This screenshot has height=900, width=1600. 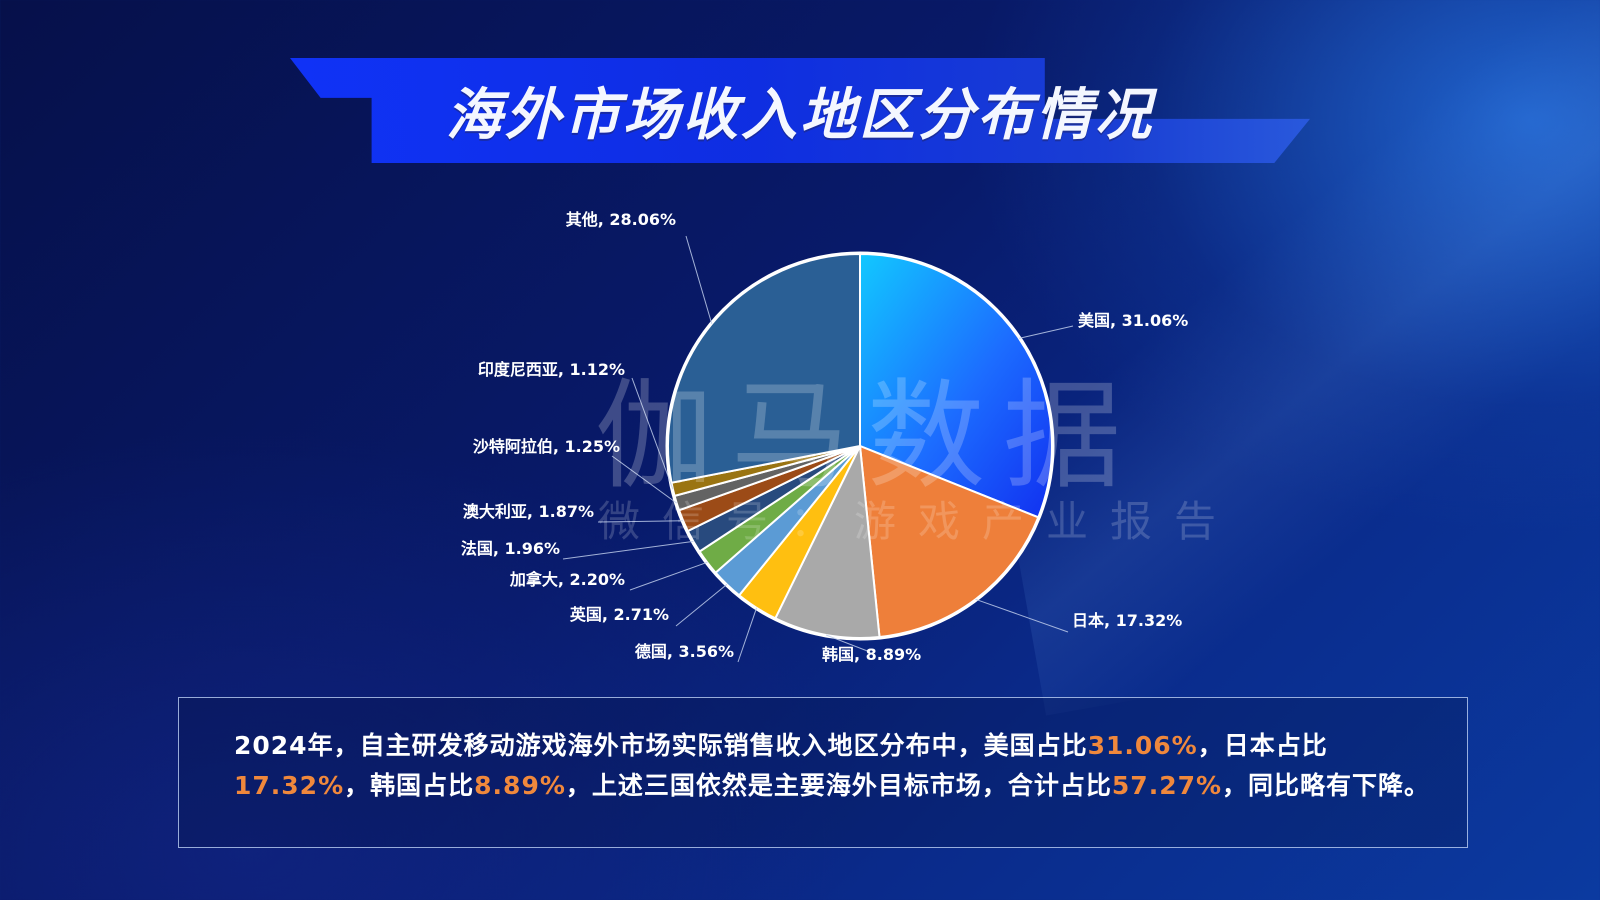 What do you see at coordinates (520, 785) in the screenshot?
I see `summary-highlight-value: 8.89%` at bounding box center [520, 785].